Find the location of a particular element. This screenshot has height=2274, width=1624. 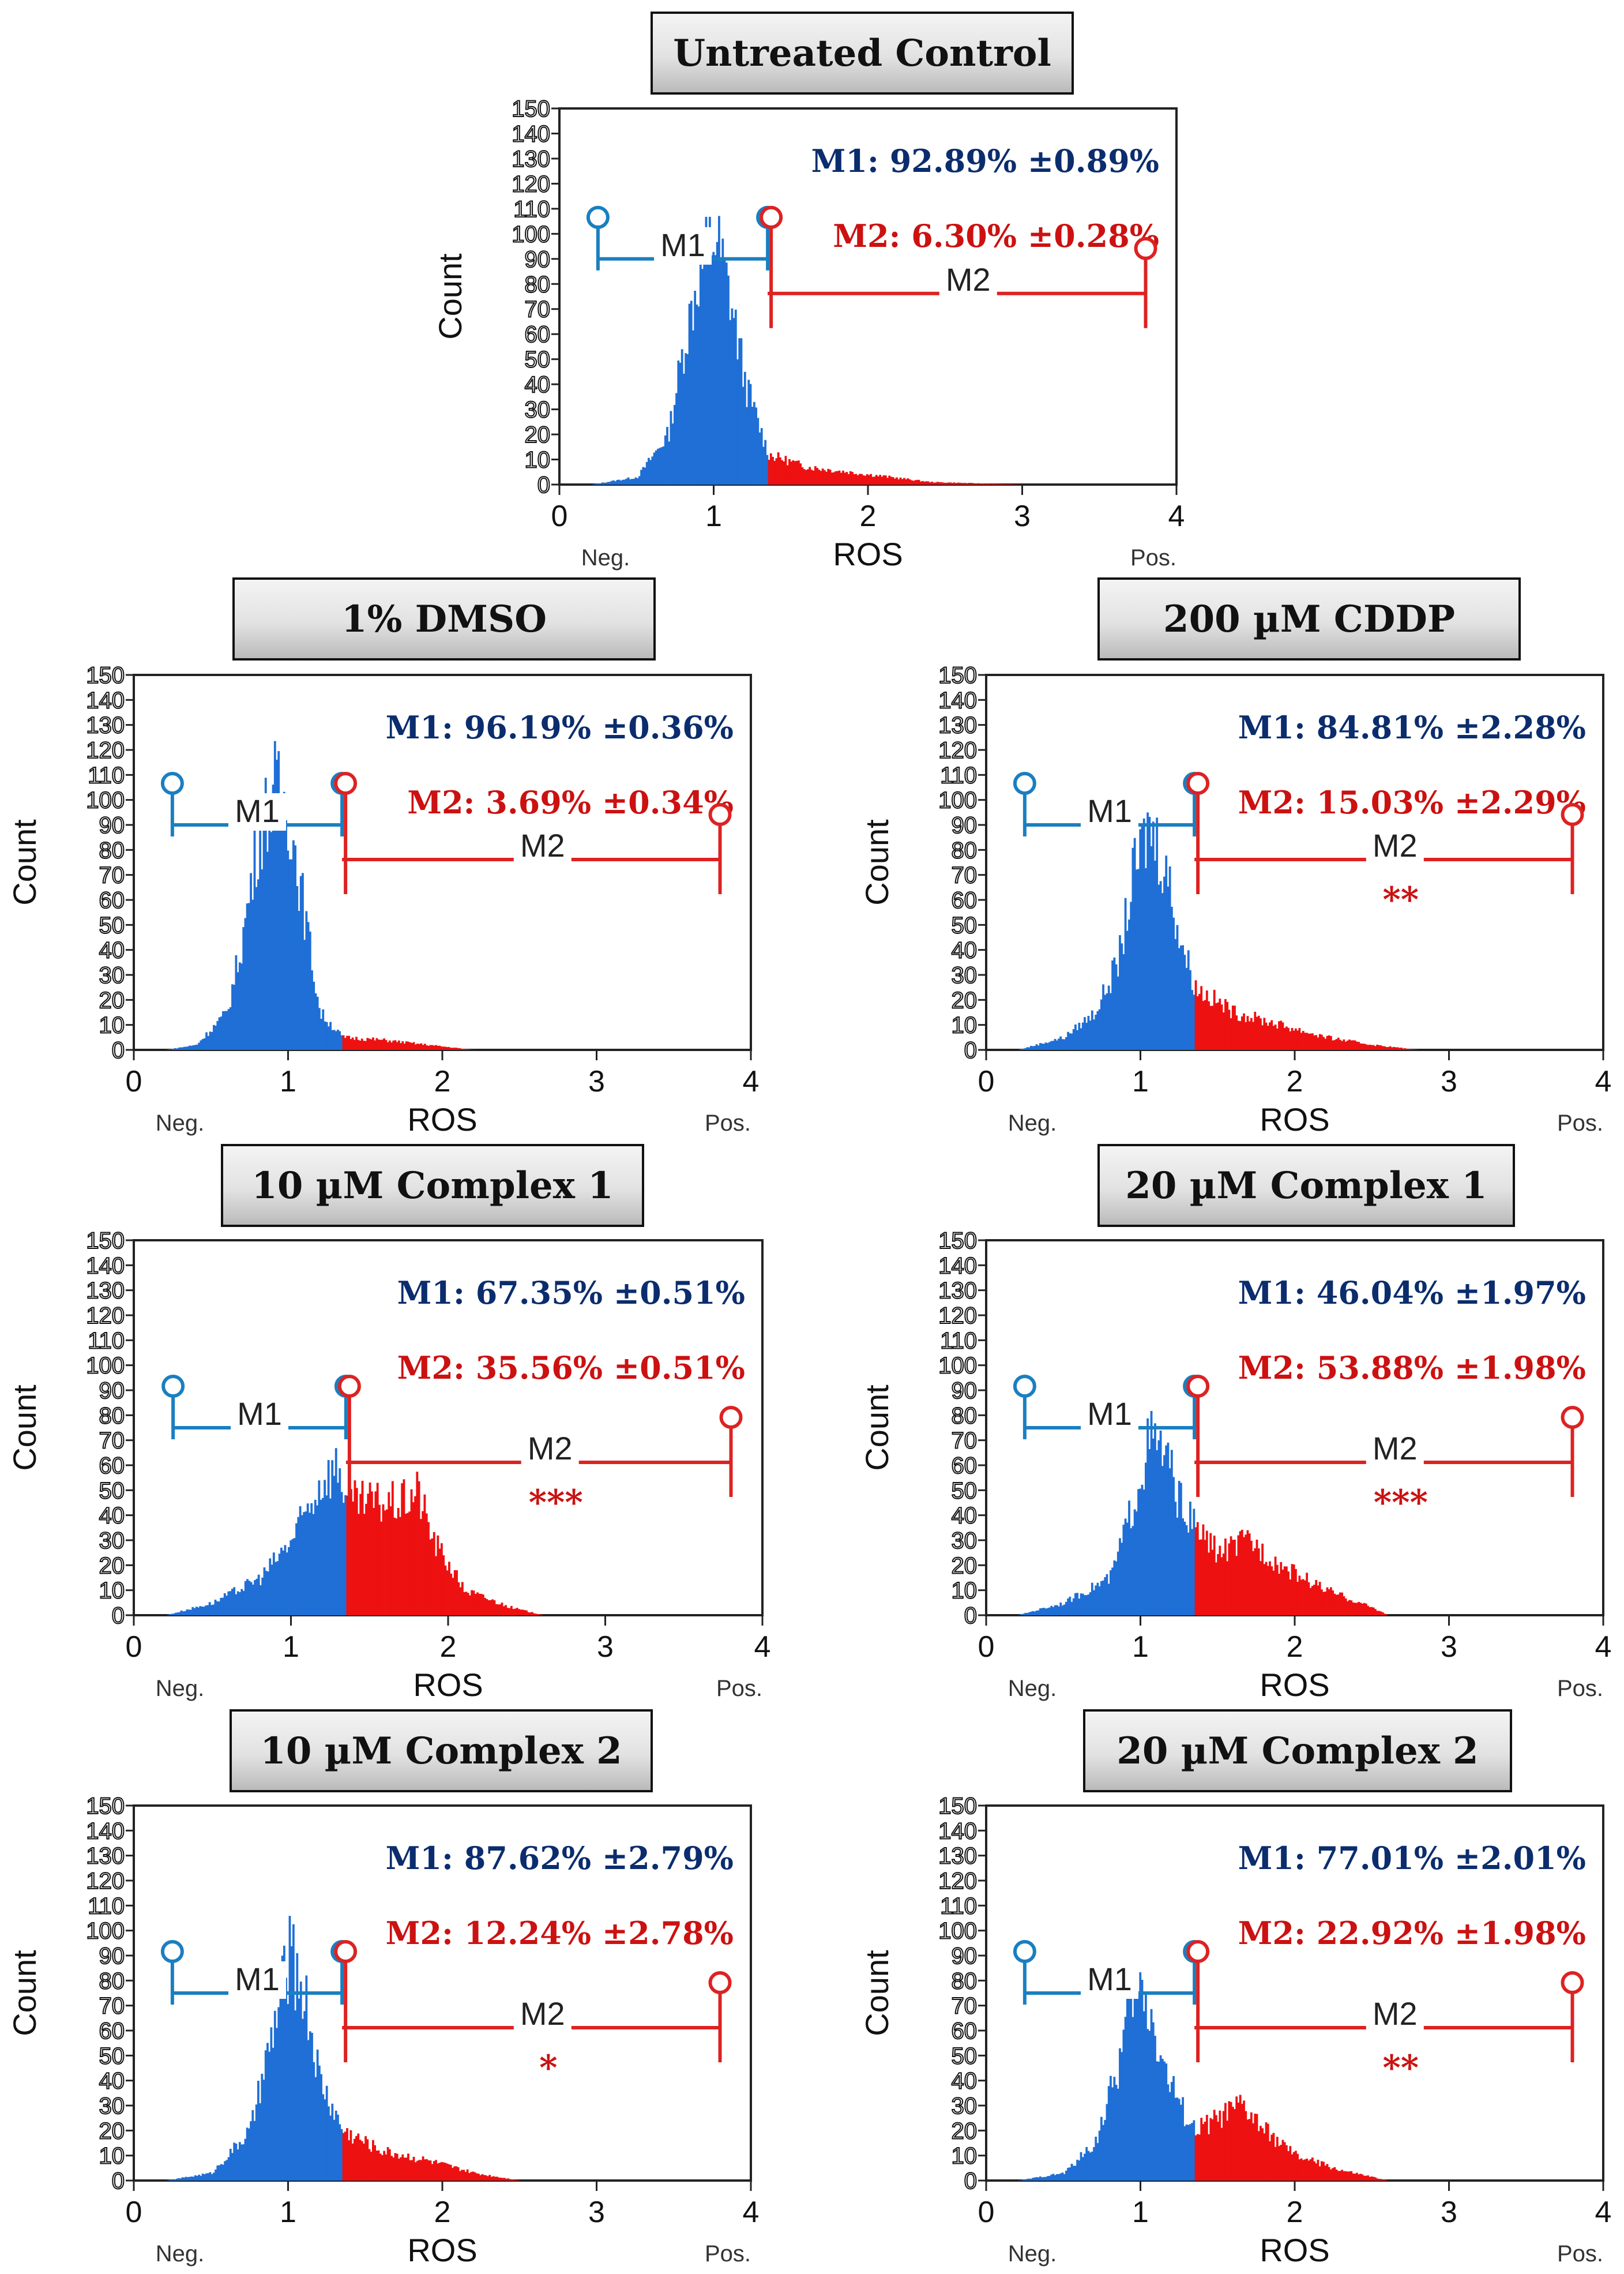

y-tick-label: 120 is located at coordinates (957, 750).